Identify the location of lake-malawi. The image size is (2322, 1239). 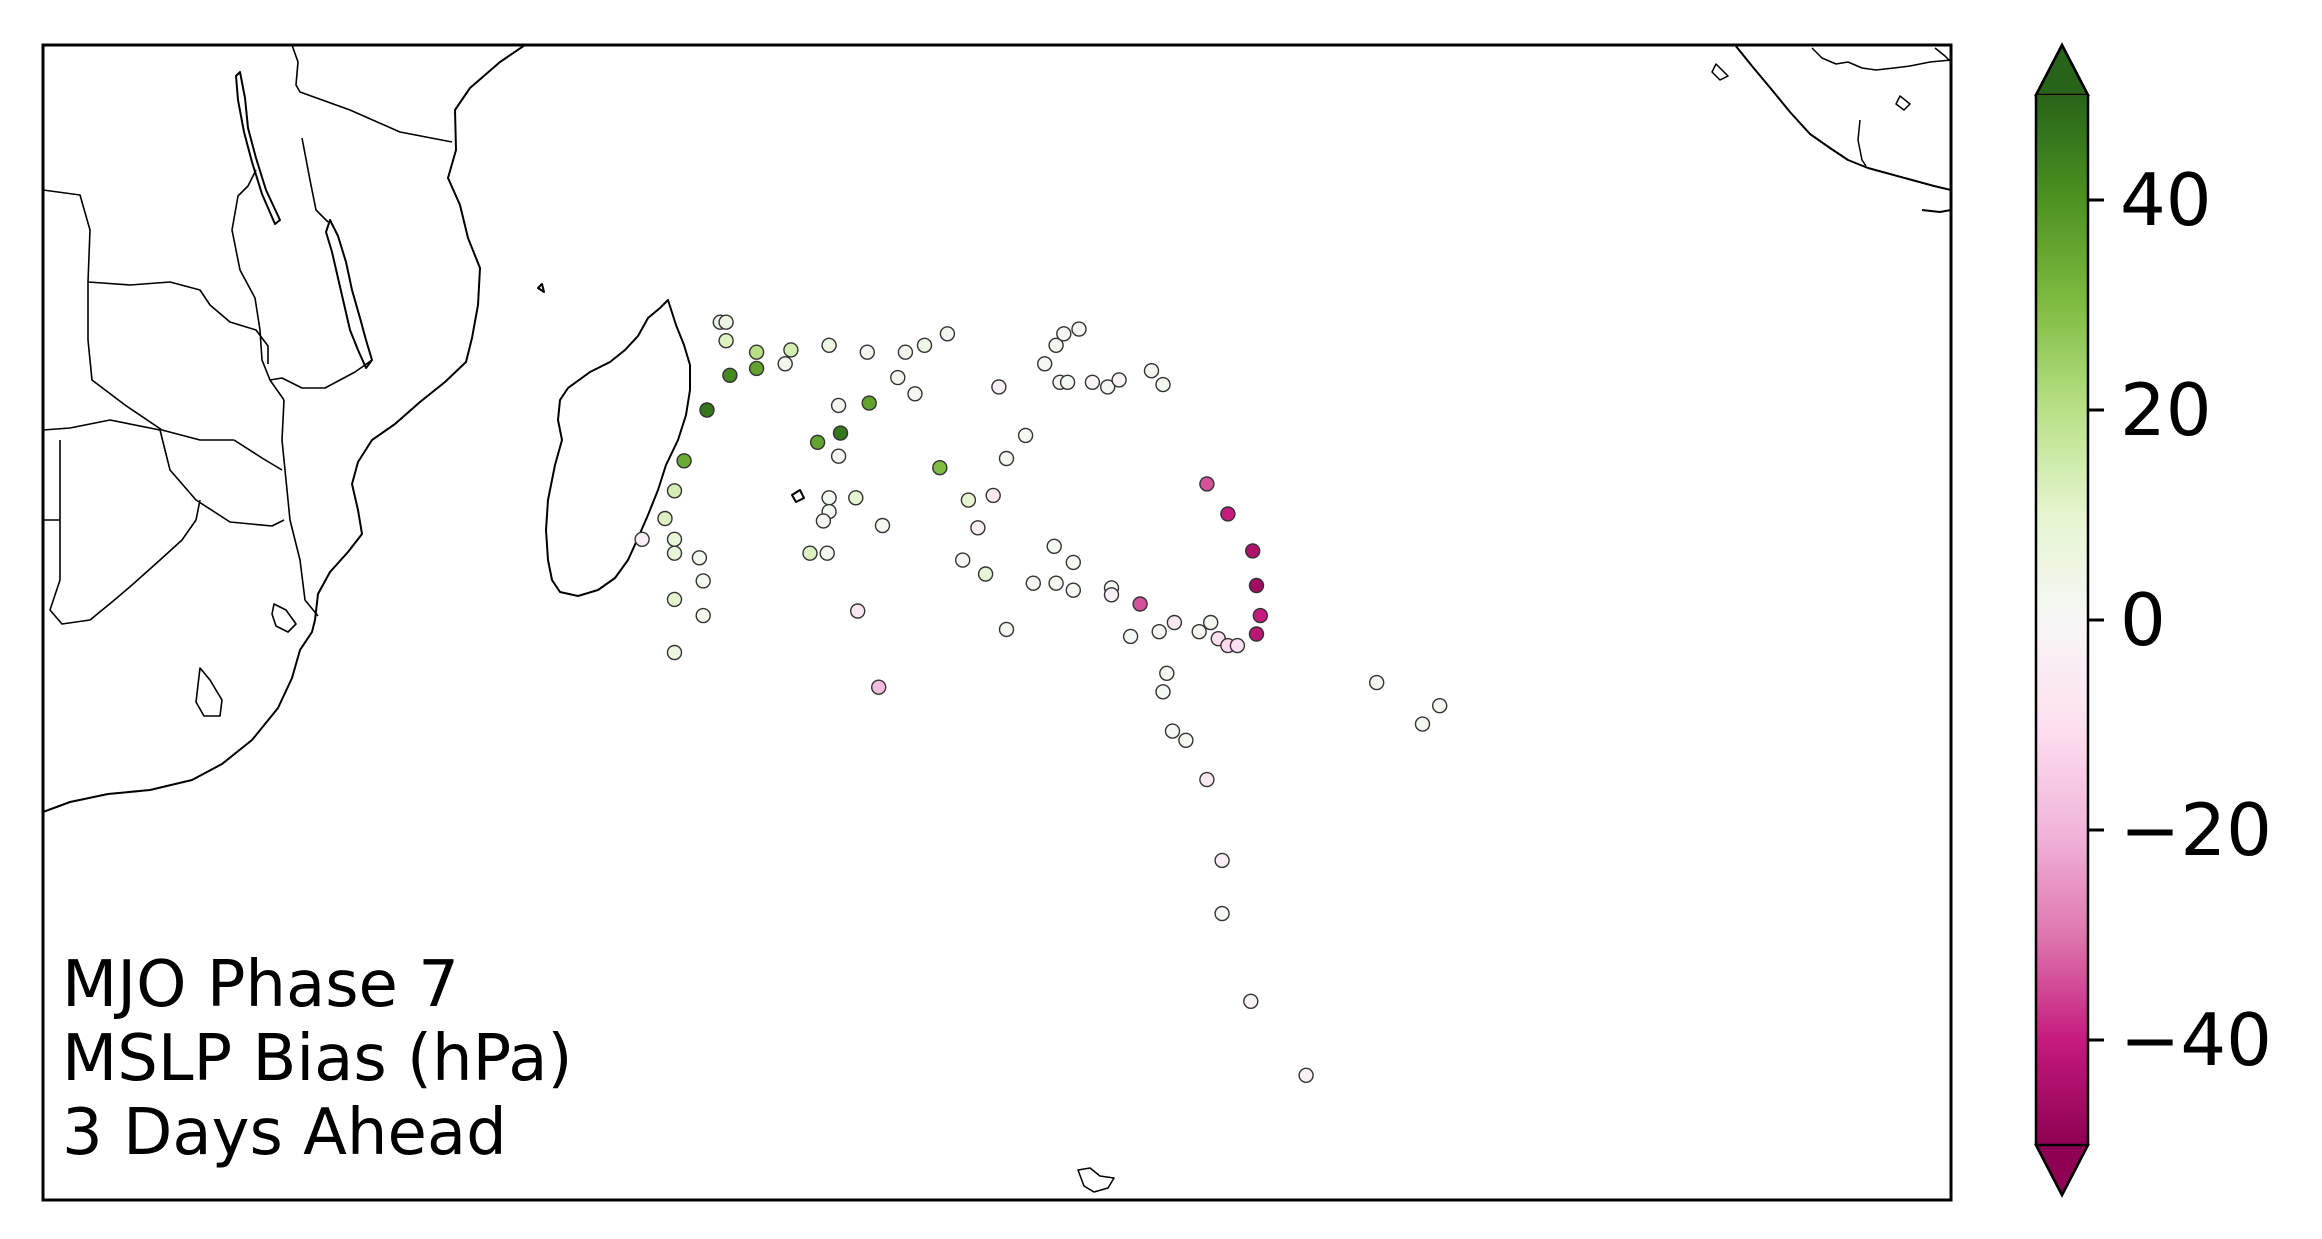
(349, 294).